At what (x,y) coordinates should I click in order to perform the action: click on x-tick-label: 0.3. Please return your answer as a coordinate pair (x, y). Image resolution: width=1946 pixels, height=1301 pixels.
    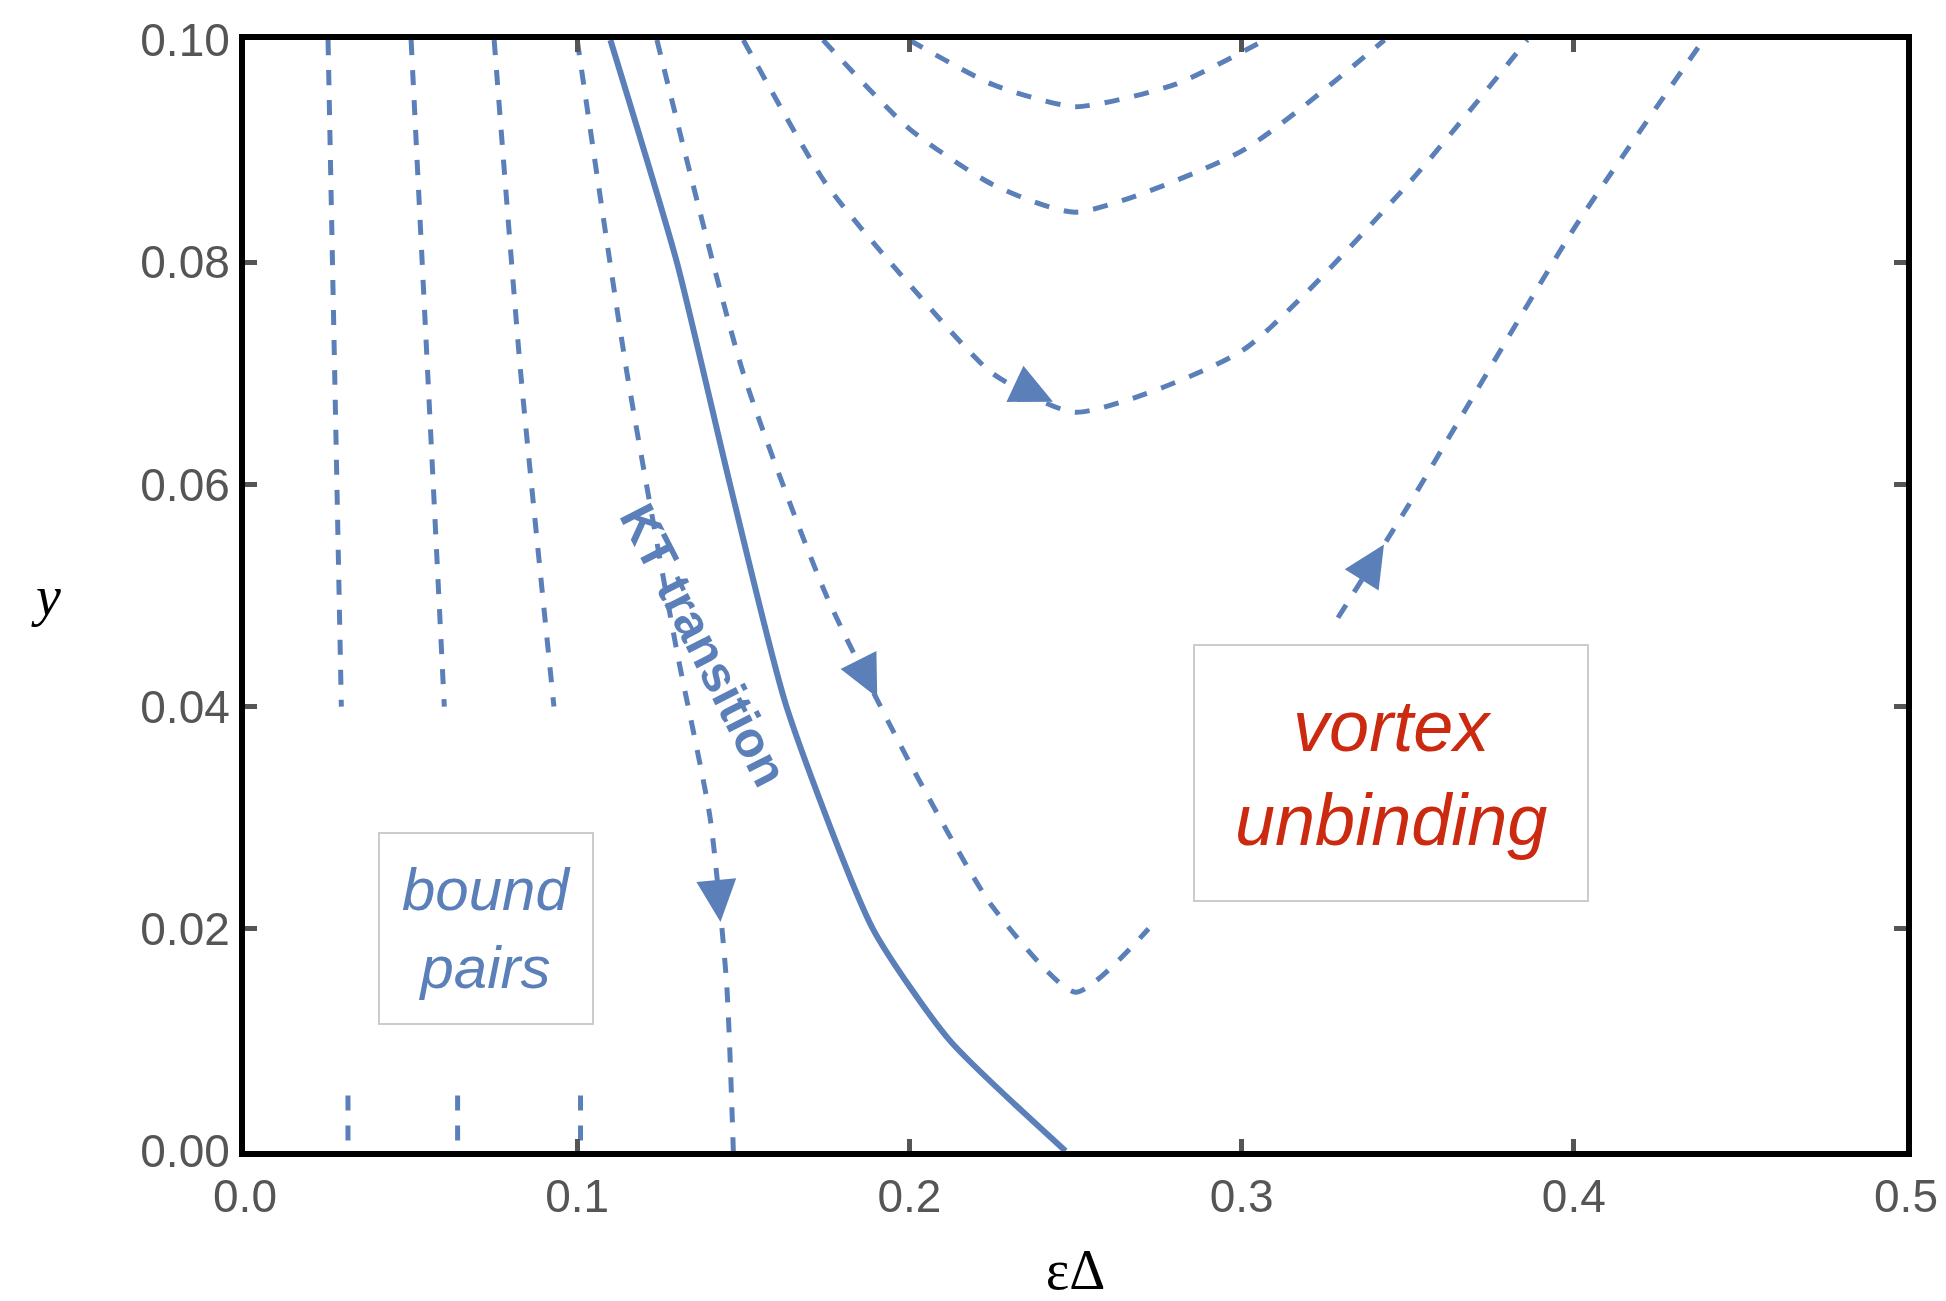
    Looking at the image, I should click on (1241, 1196).